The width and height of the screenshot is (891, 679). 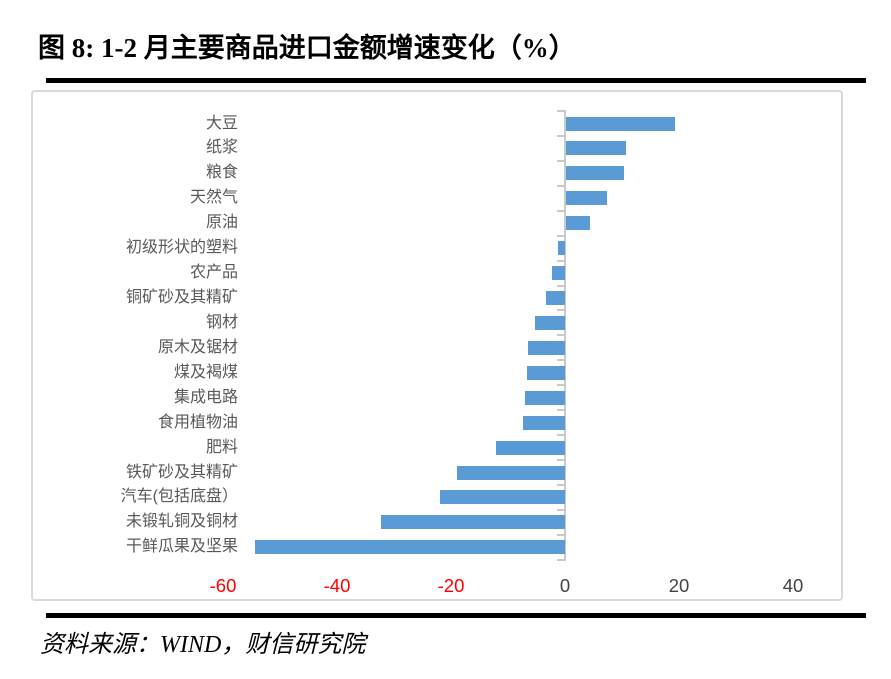 What do you see at coordinates (197, 422) in the screenshot?
I see `category-label: 食用植物油` at bounding box center [197, 422].